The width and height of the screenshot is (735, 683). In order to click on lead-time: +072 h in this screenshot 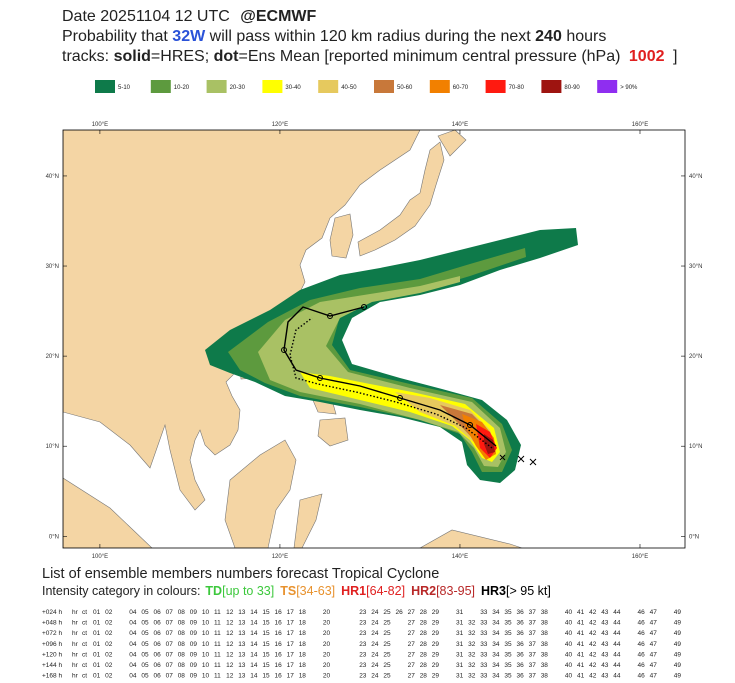, I will do `click(52, 633)`.